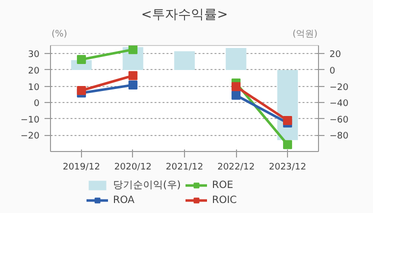  What do you see at coordinates (225, 200) in the screenshot?
I see `legend-label: ROIC` at bounding box center [225, 200].